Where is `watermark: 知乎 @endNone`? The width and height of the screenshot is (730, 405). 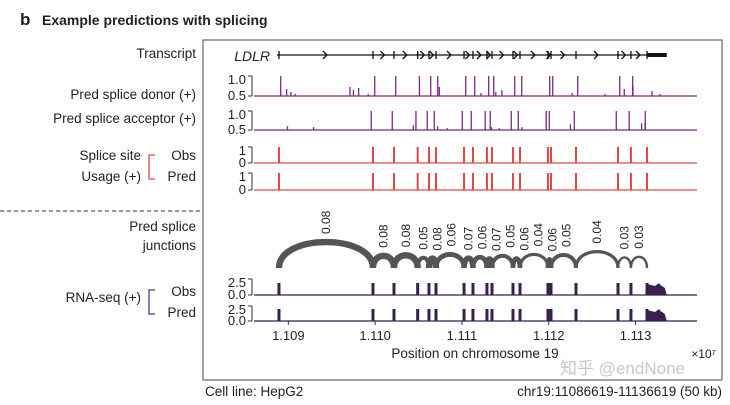 watermark: 知乎 @endNone is located at coordinates (622, 368).